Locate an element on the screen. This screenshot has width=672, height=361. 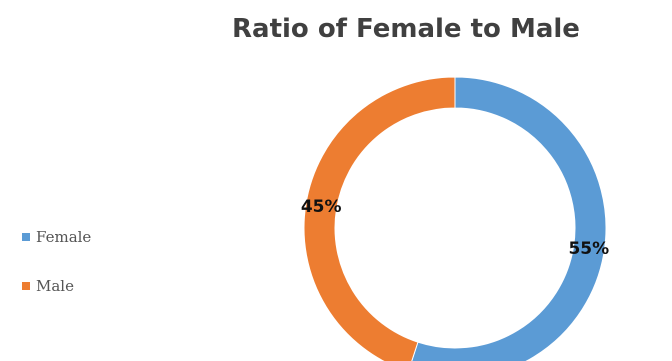
legend-item-male: Male is located at coordinates (56, 286).